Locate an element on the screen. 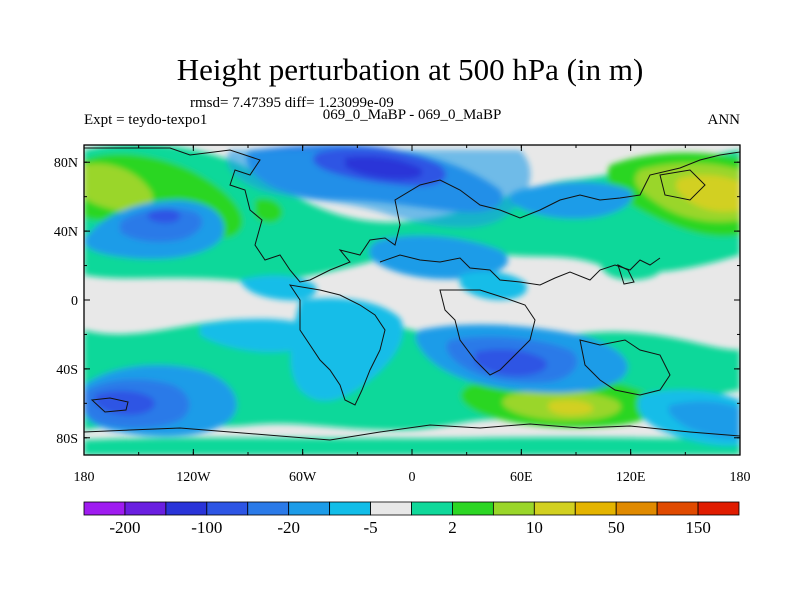  lat-tick-label: 80N is located at coordinates (66, 163).